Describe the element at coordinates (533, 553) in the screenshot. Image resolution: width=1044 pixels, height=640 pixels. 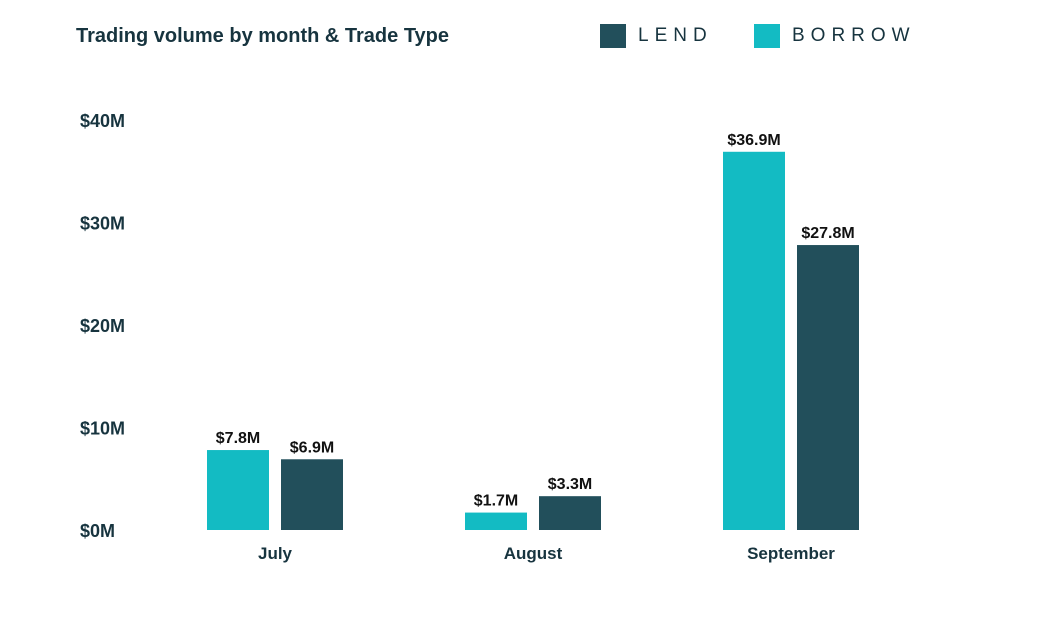
I see `x-tick-label: August` at that location.